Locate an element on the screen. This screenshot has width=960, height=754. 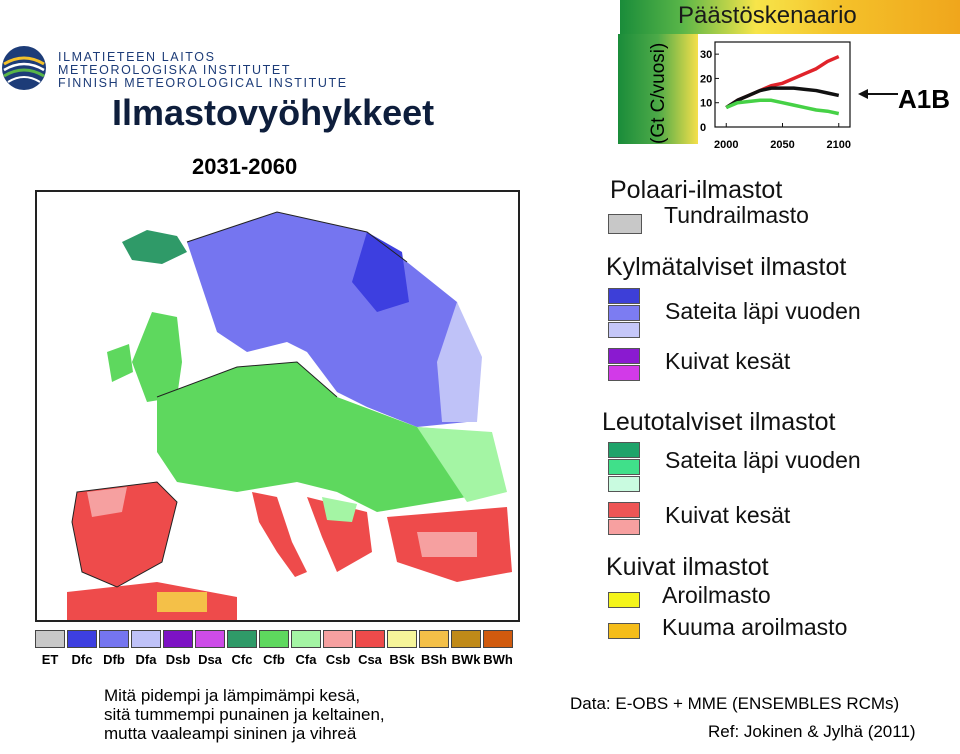
logo-line-3: FINNISH METEOROLOGICAL INSTITUTE is located at coordinates (203, 83).